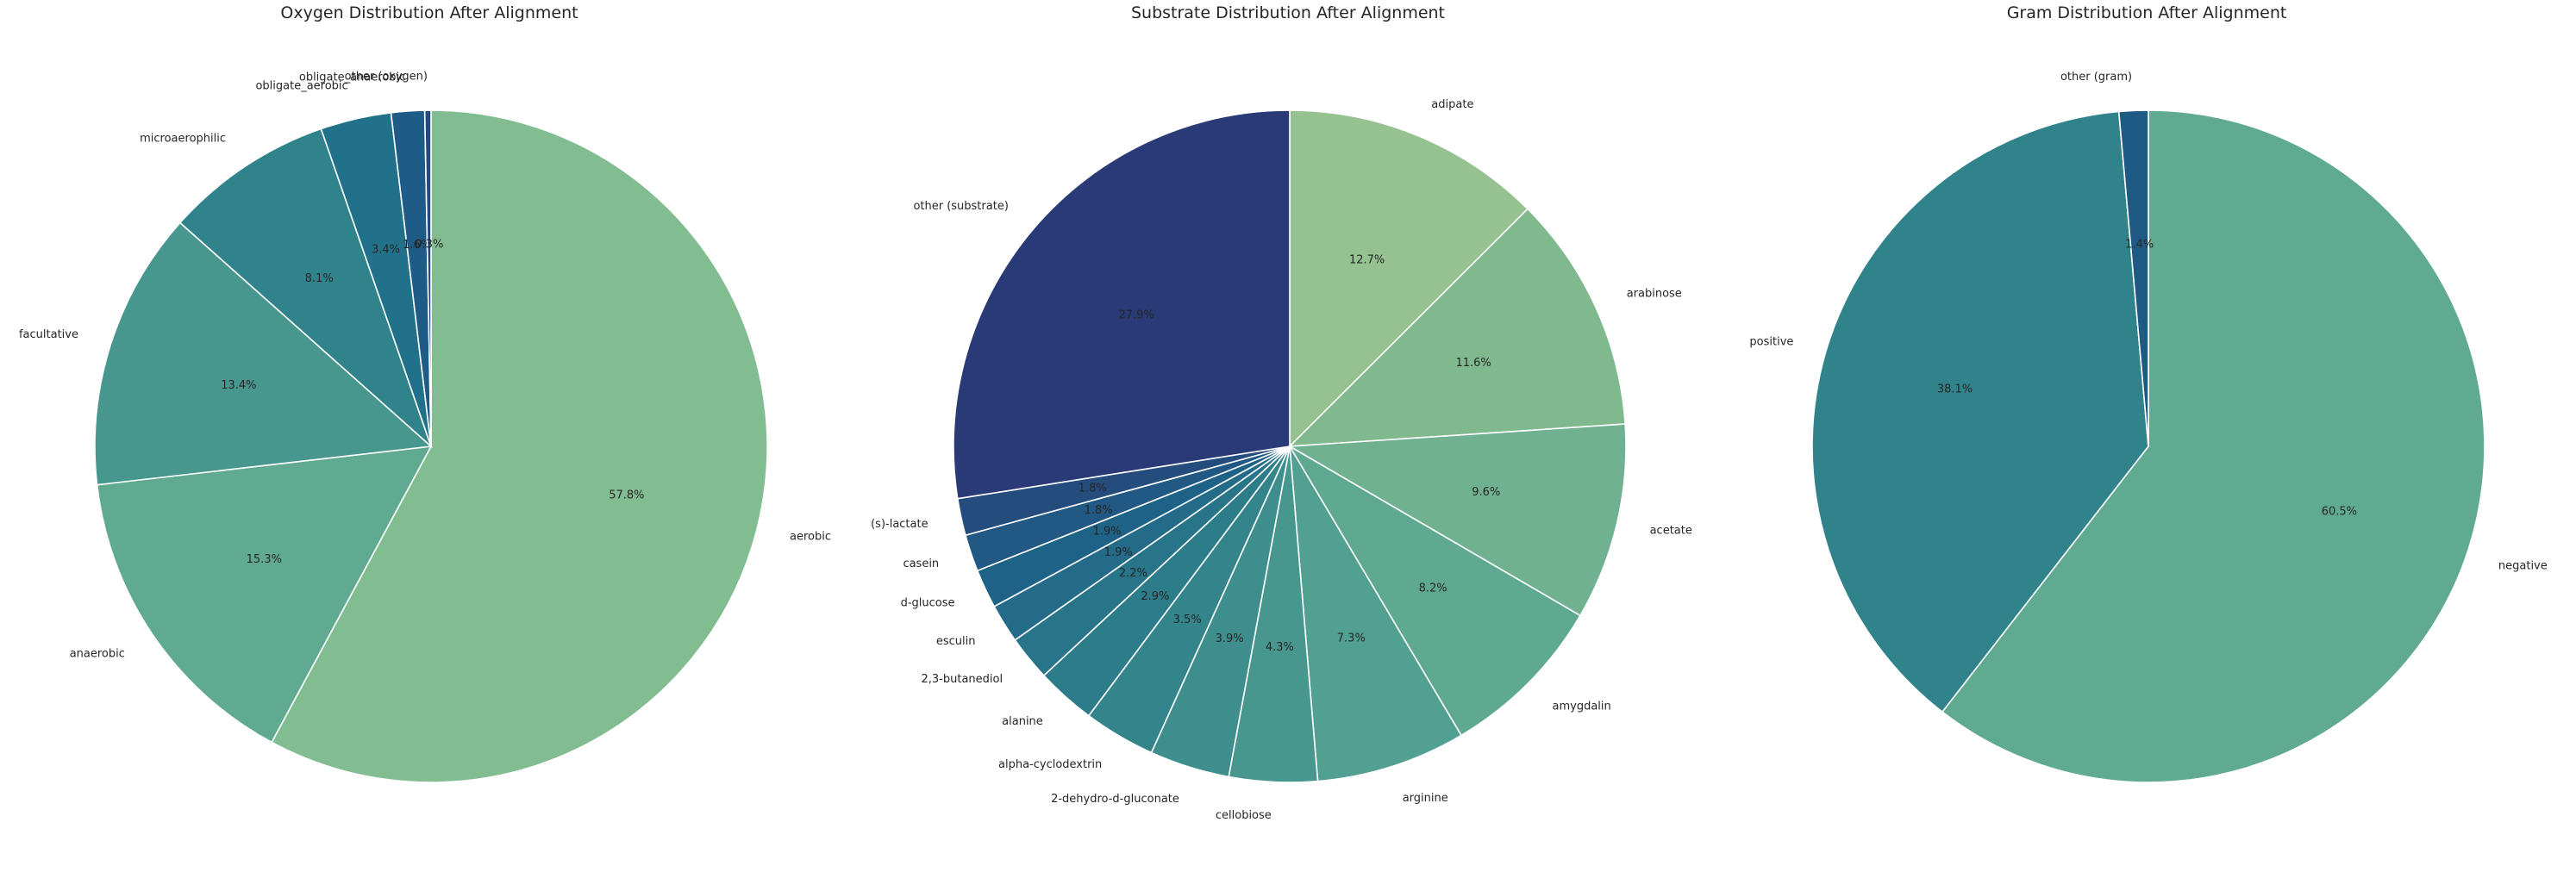 This screenshot has width=2576, height=872. I want to click on pie-slice-anaerobic, so click(264, 594).